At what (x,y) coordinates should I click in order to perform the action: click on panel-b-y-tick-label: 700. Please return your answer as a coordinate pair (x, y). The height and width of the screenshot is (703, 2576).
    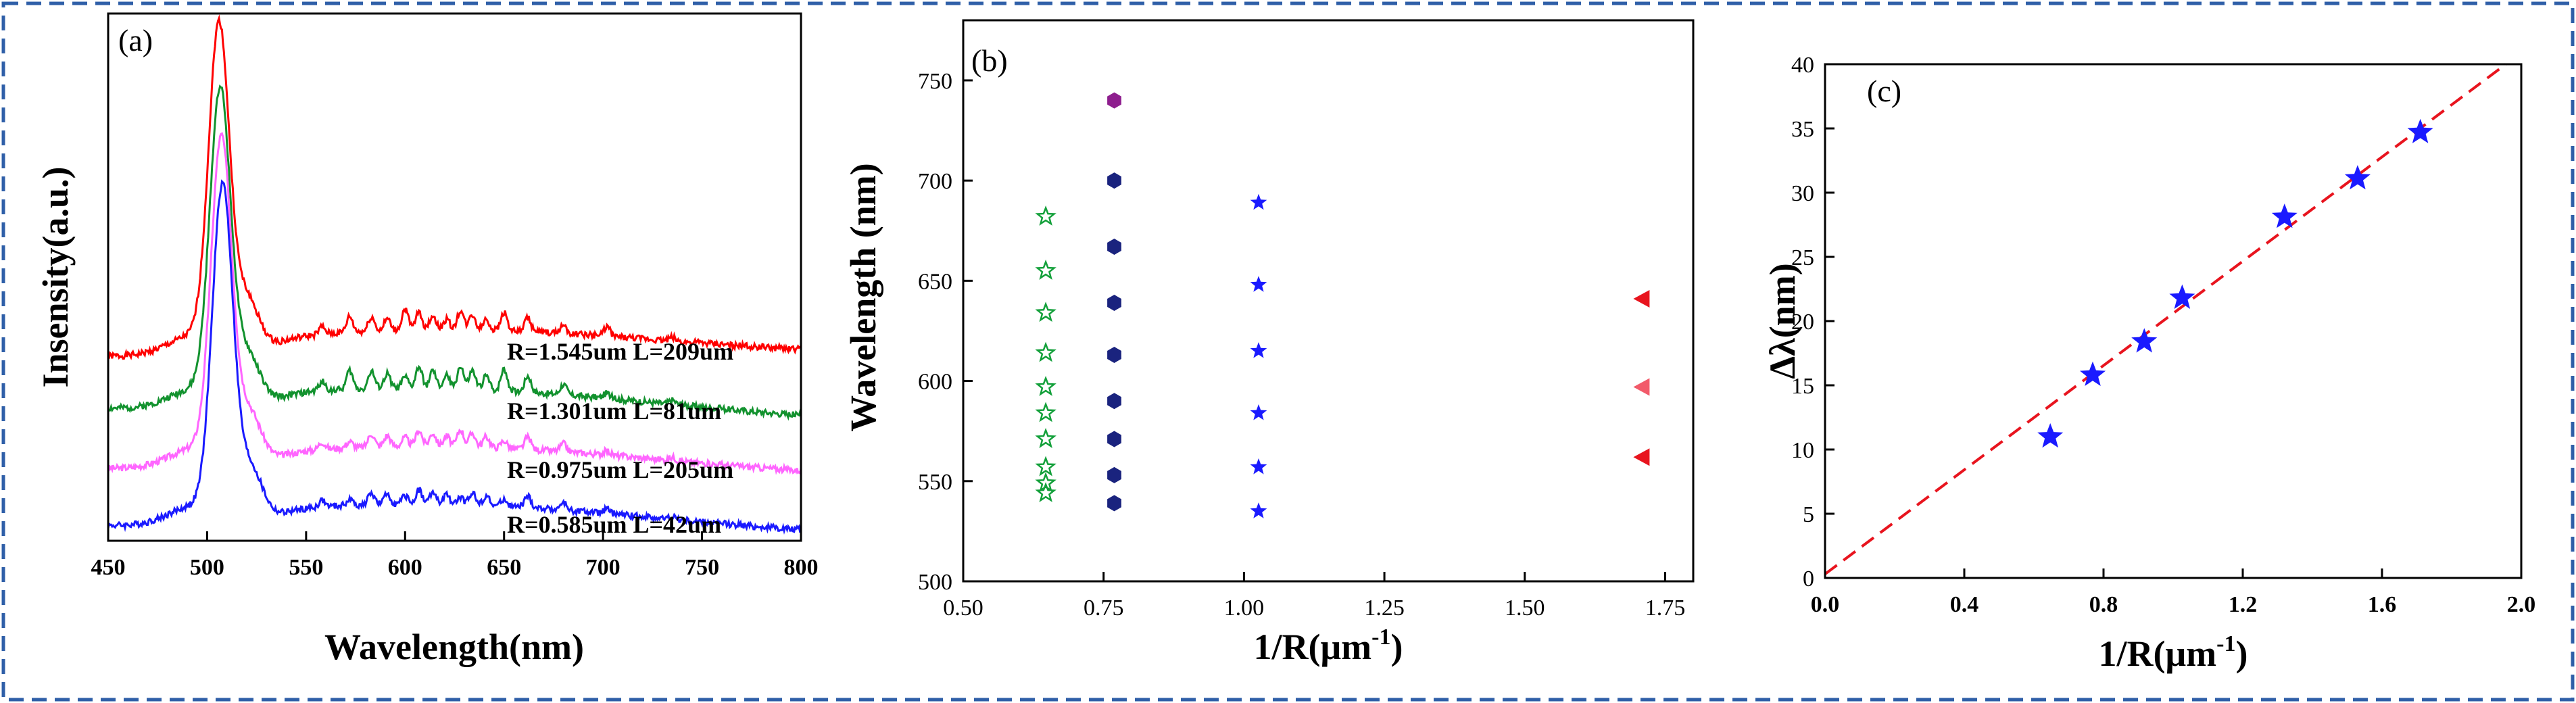
    Looking at the image, I should click on (935, 181).